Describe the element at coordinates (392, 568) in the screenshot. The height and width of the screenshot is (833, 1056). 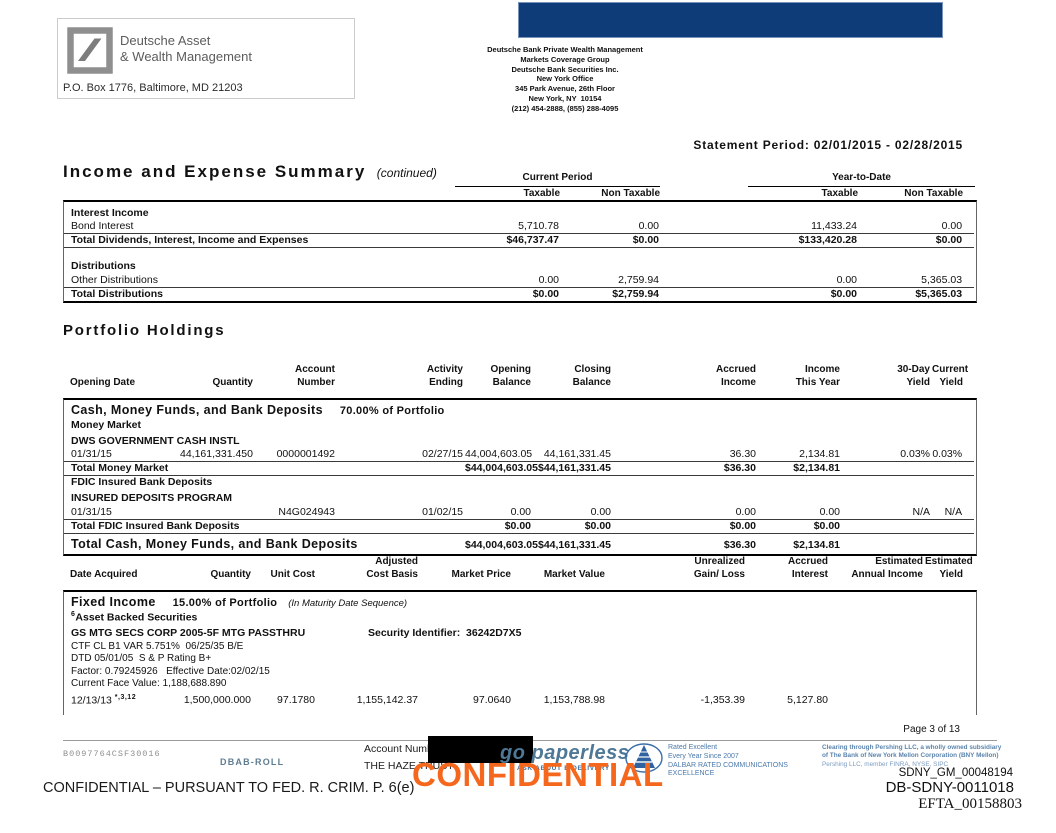
I see `column-header: Adjusted Cost Basis` at that location.